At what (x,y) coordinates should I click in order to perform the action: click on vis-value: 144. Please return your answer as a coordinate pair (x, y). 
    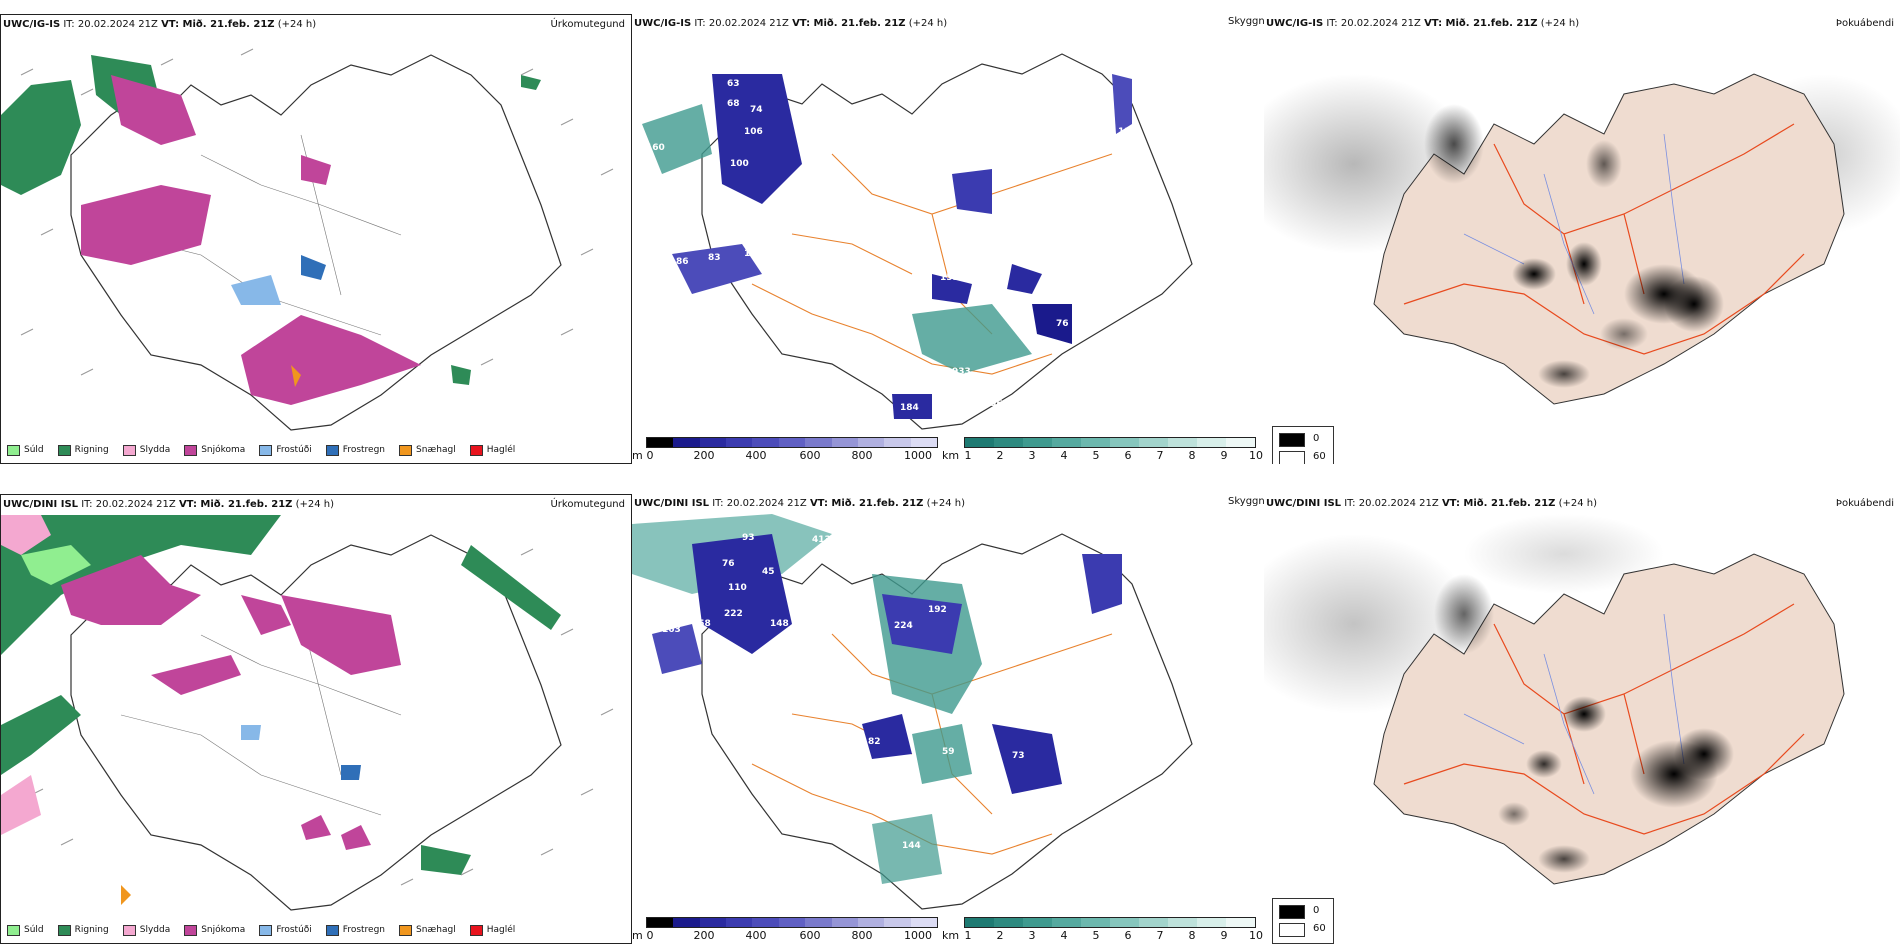
    Looking at the image, I should click on (911, 846).